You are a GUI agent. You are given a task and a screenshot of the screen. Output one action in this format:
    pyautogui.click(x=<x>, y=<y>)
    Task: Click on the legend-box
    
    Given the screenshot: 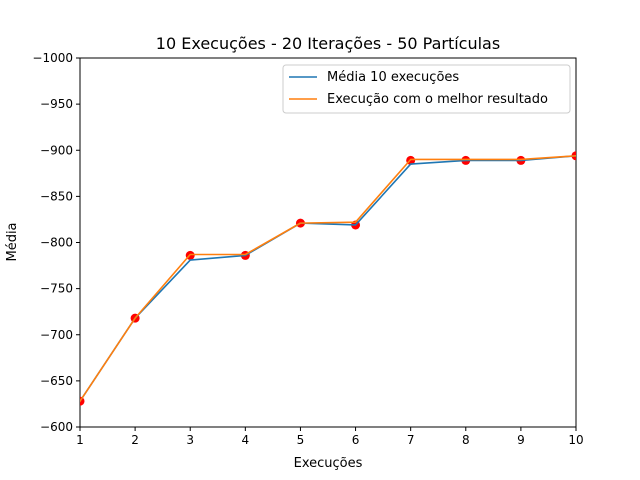 What is the action you would take?
    pyautogui.click(x=426, y=89)
    